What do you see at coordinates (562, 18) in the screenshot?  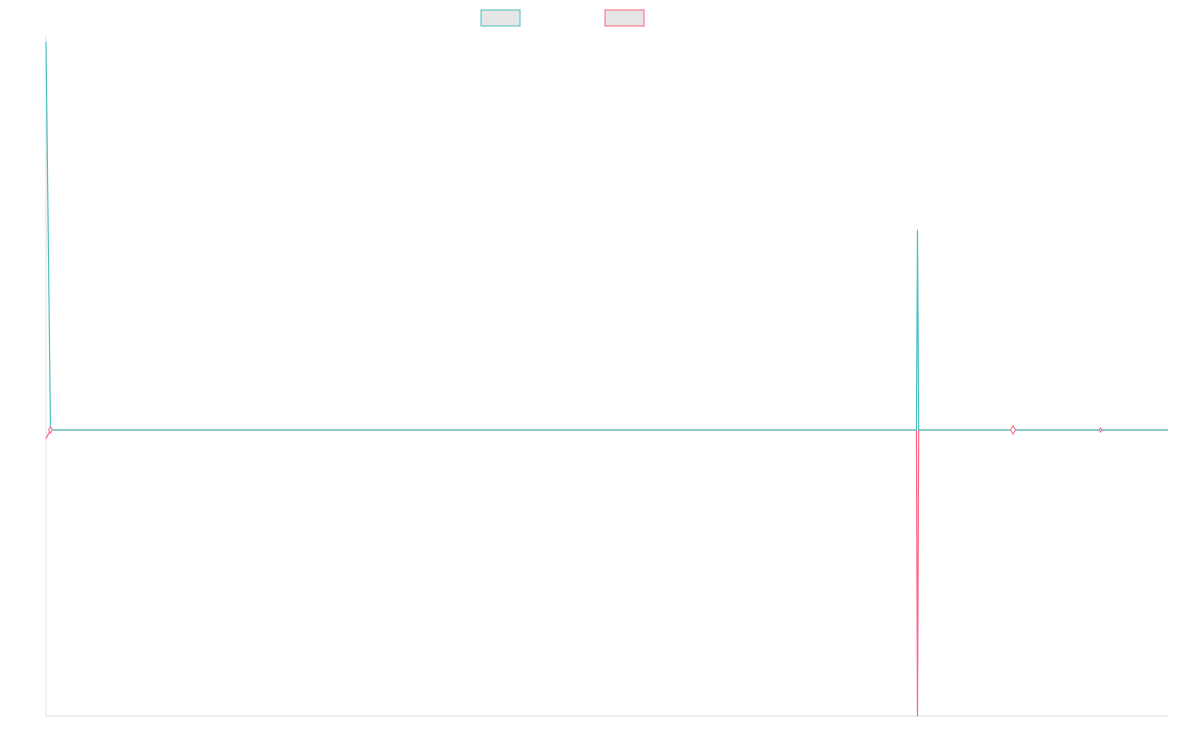 I see `legend` at bounding box center [562, 18].